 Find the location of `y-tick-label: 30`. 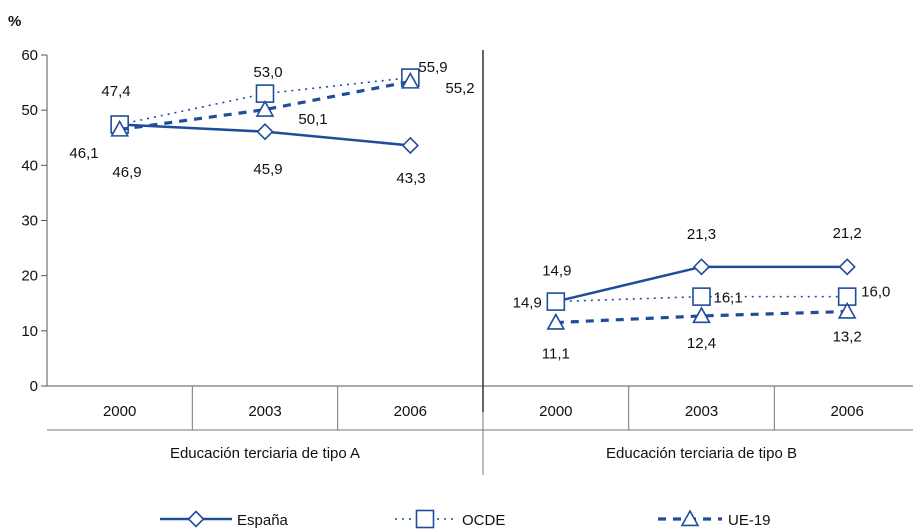

y-tick-label: 30 is located at coordinates (29, 221).